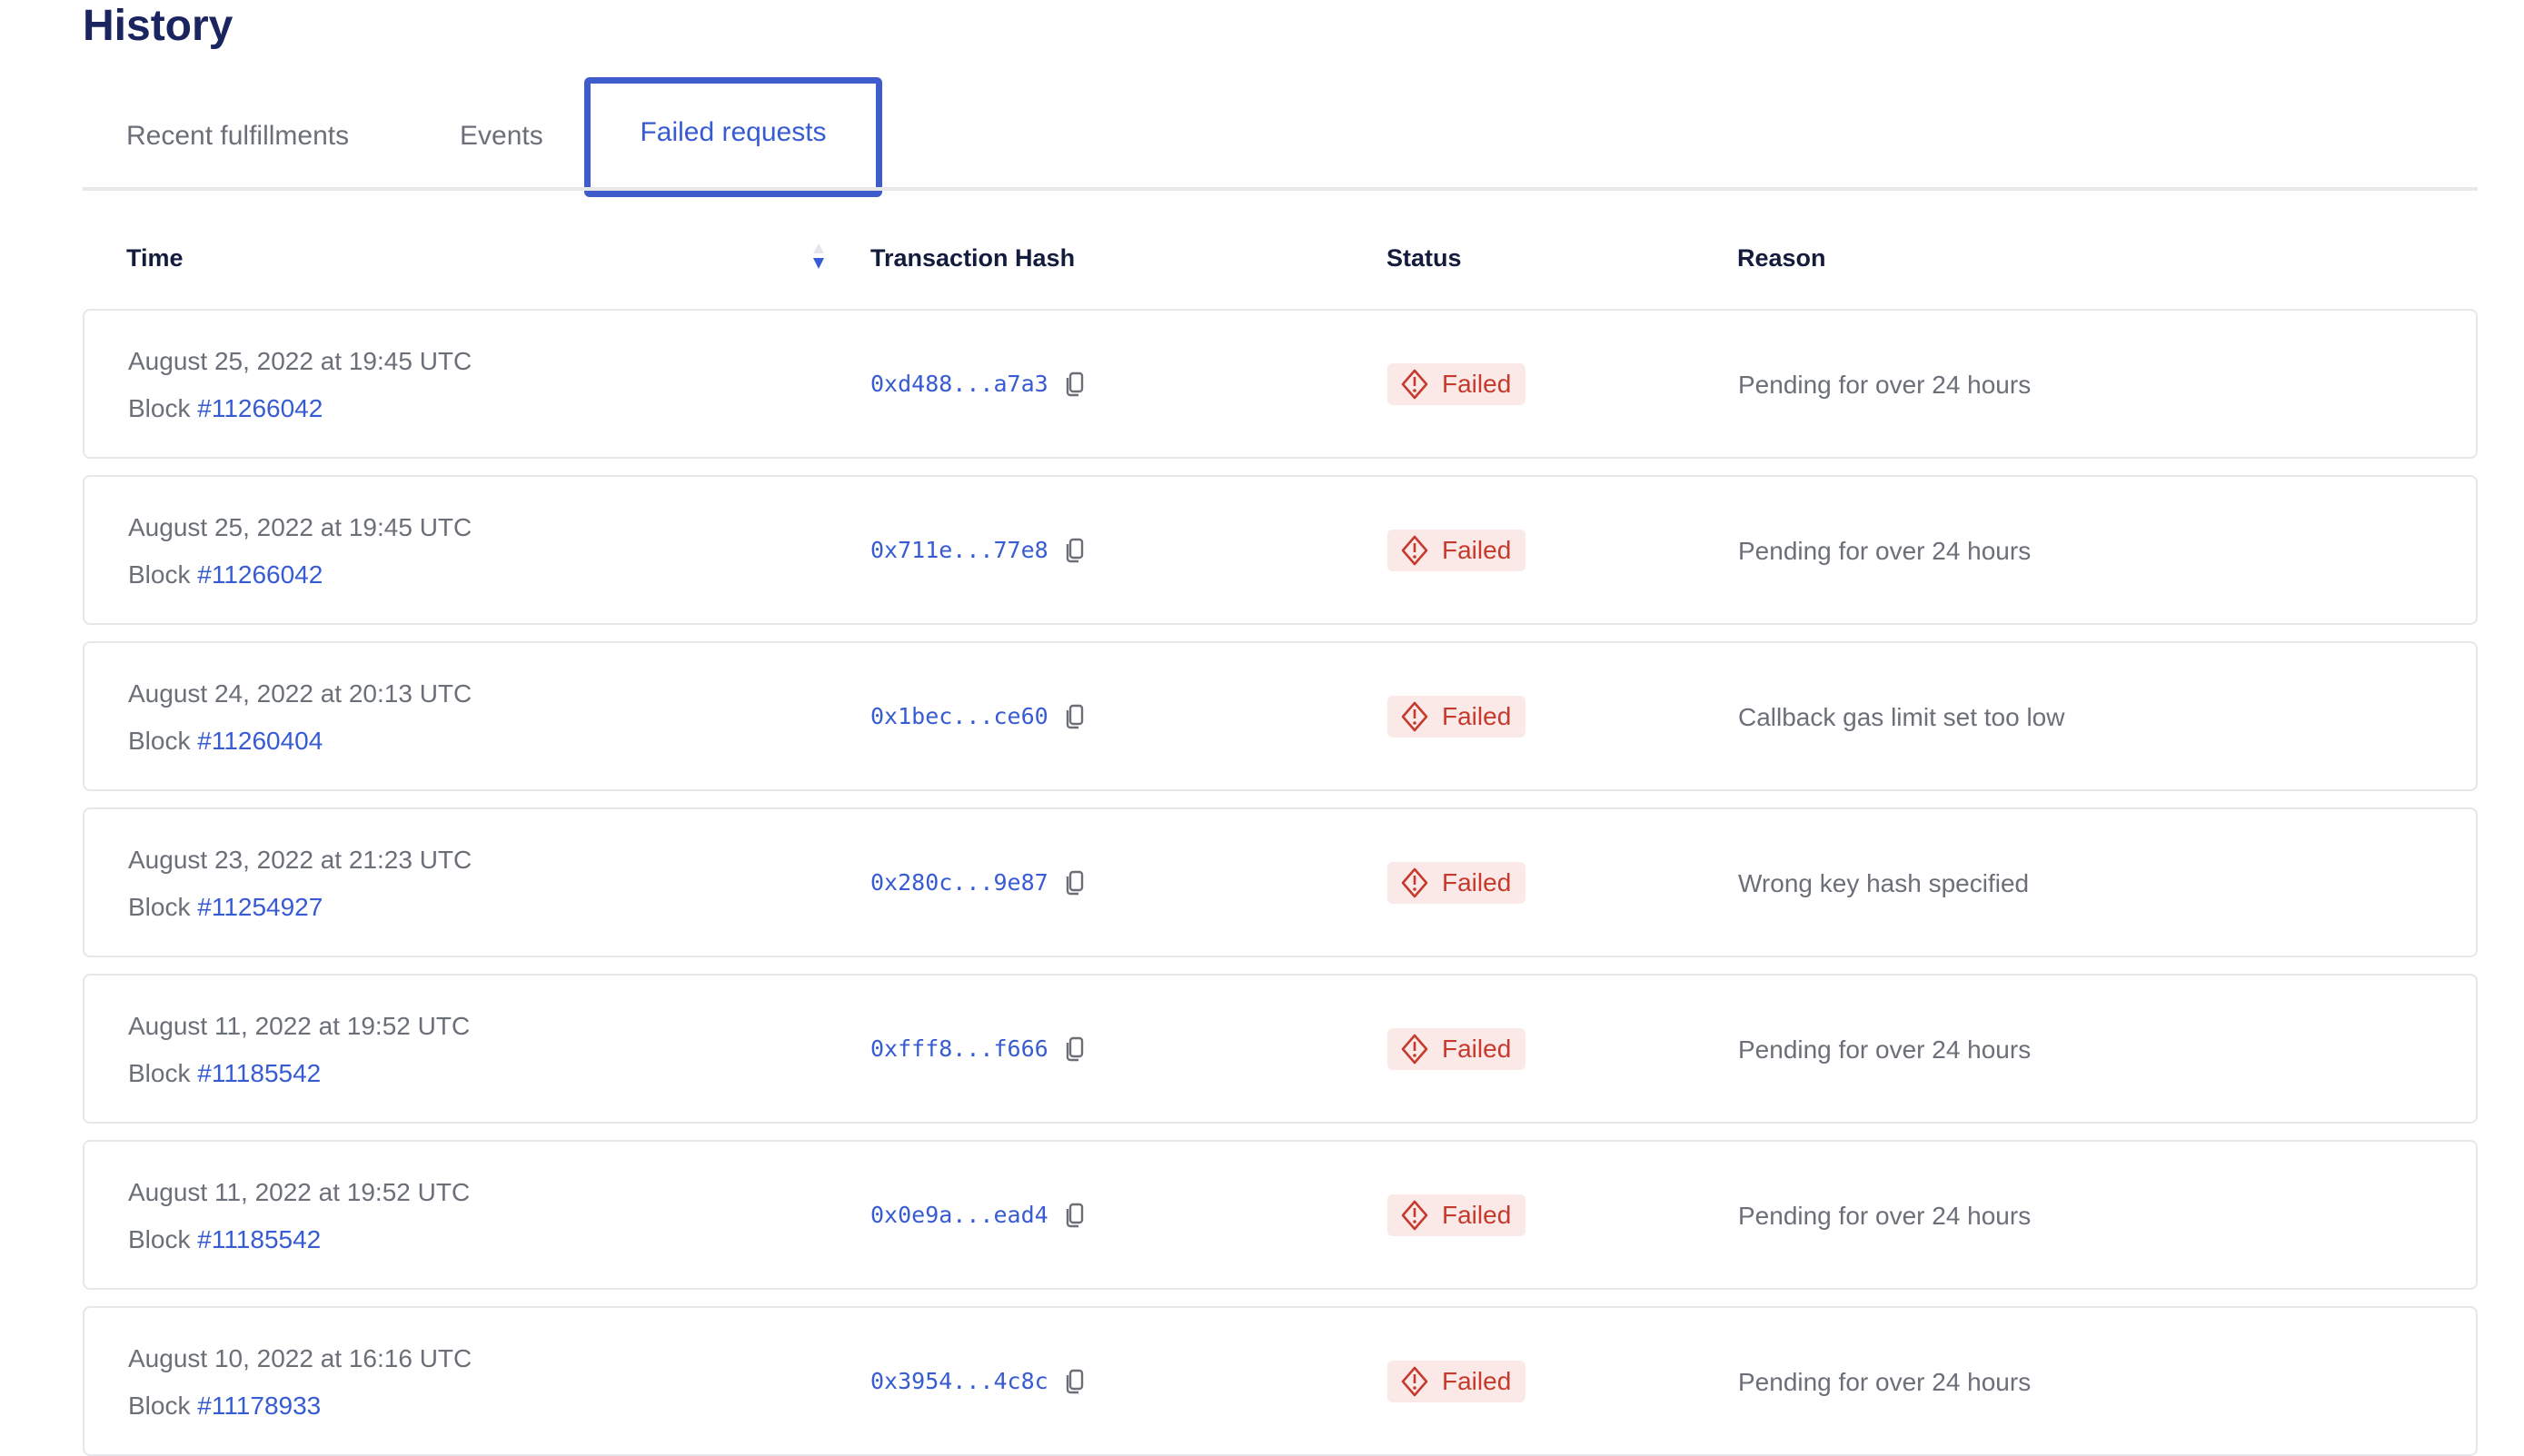 The image size is (2524, 1456). I want to click on row-block: Block #11178933, so click(225, 1407).